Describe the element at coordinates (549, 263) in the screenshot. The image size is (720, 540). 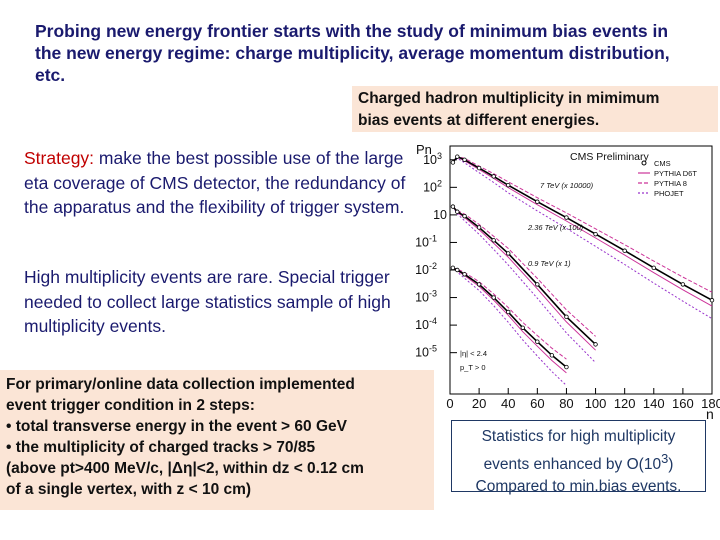
I see `series-label: 0.9 TeV (x 1)` at that location.